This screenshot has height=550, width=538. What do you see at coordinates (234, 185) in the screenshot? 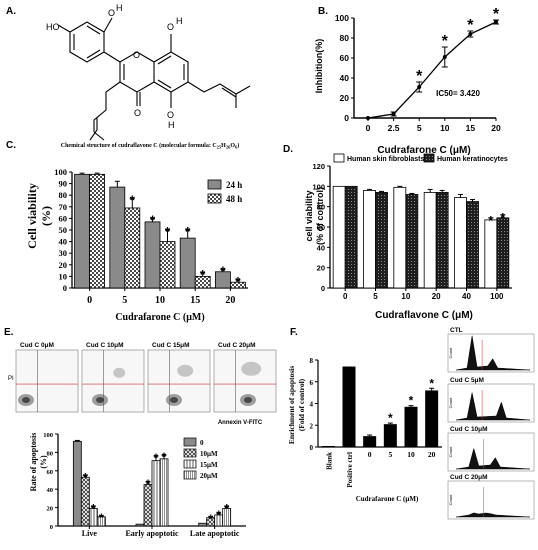
I see `panel-c-legend-label: 24 h` at bounding box center [234, 185].